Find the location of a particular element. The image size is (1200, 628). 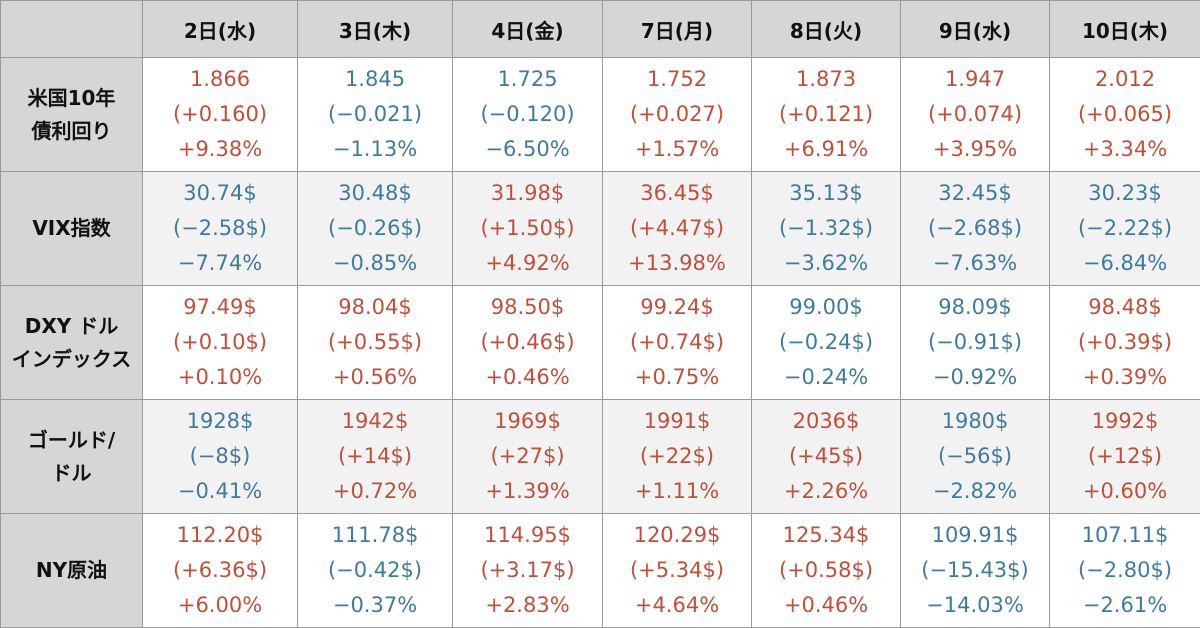

cell-change: (−2.58$) is located at coordinates (220, 228).